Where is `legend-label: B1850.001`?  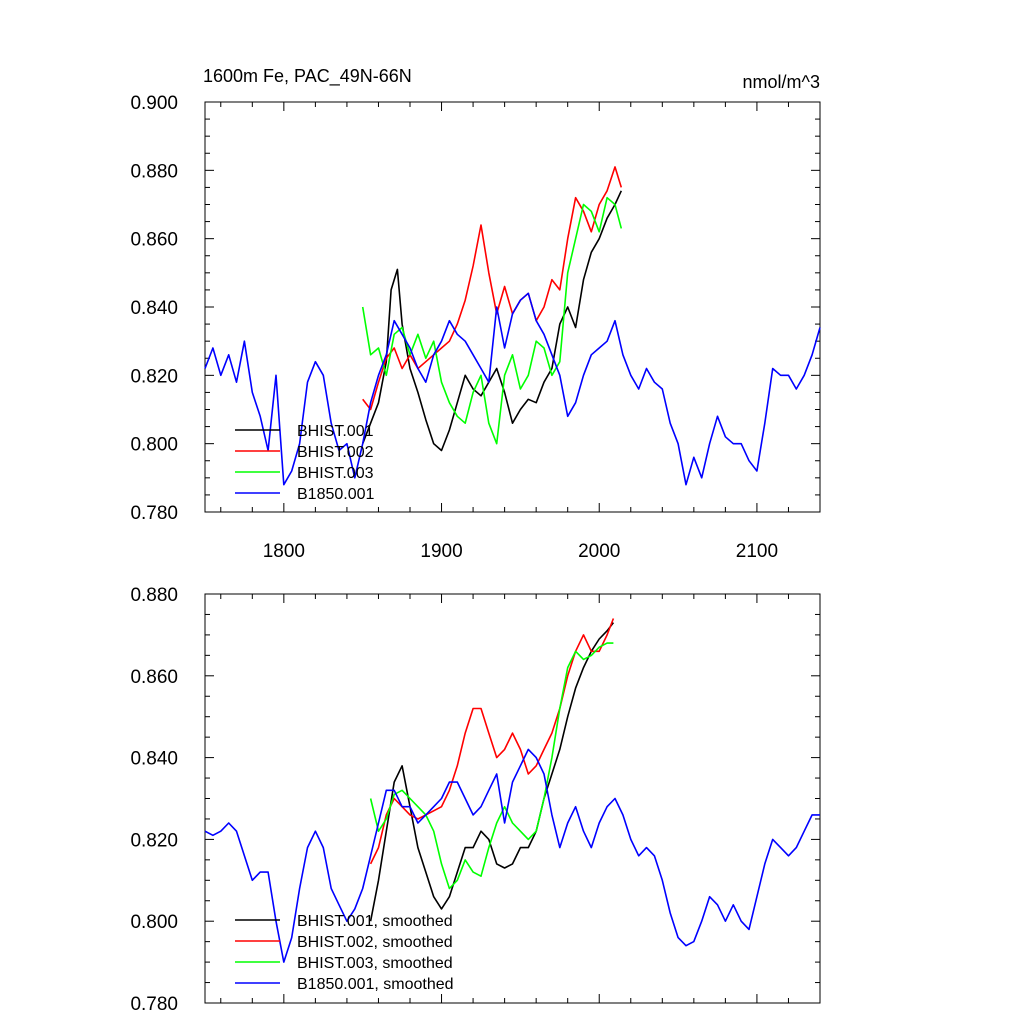
legend-label: B1850.001 is located at coordinates (336, 494).